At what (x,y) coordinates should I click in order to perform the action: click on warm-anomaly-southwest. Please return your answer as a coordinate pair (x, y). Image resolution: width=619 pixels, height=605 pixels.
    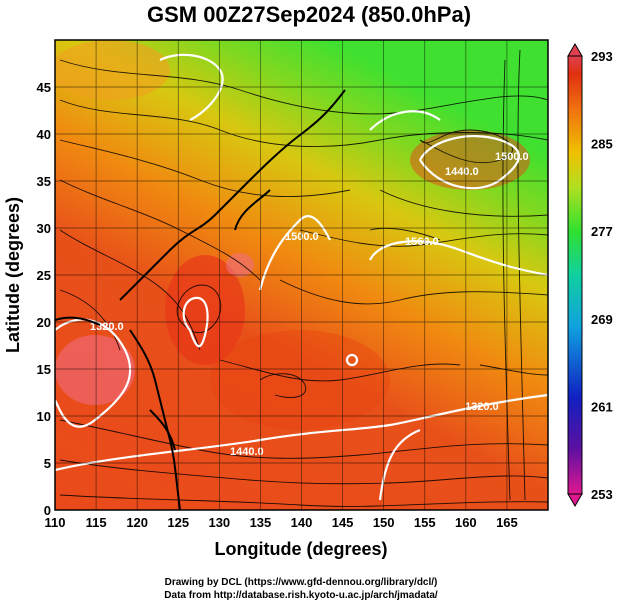
    Looking at the image, I should click on (95, 370).